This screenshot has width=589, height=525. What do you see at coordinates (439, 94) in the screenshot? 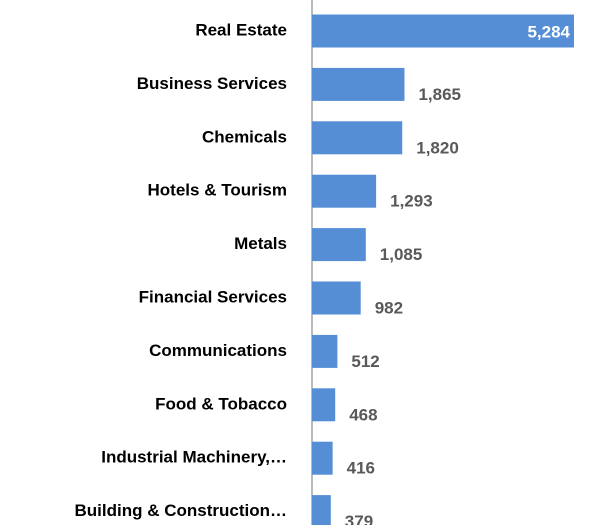
I see `value-label: 1,865` at bounding box center [439, 94].